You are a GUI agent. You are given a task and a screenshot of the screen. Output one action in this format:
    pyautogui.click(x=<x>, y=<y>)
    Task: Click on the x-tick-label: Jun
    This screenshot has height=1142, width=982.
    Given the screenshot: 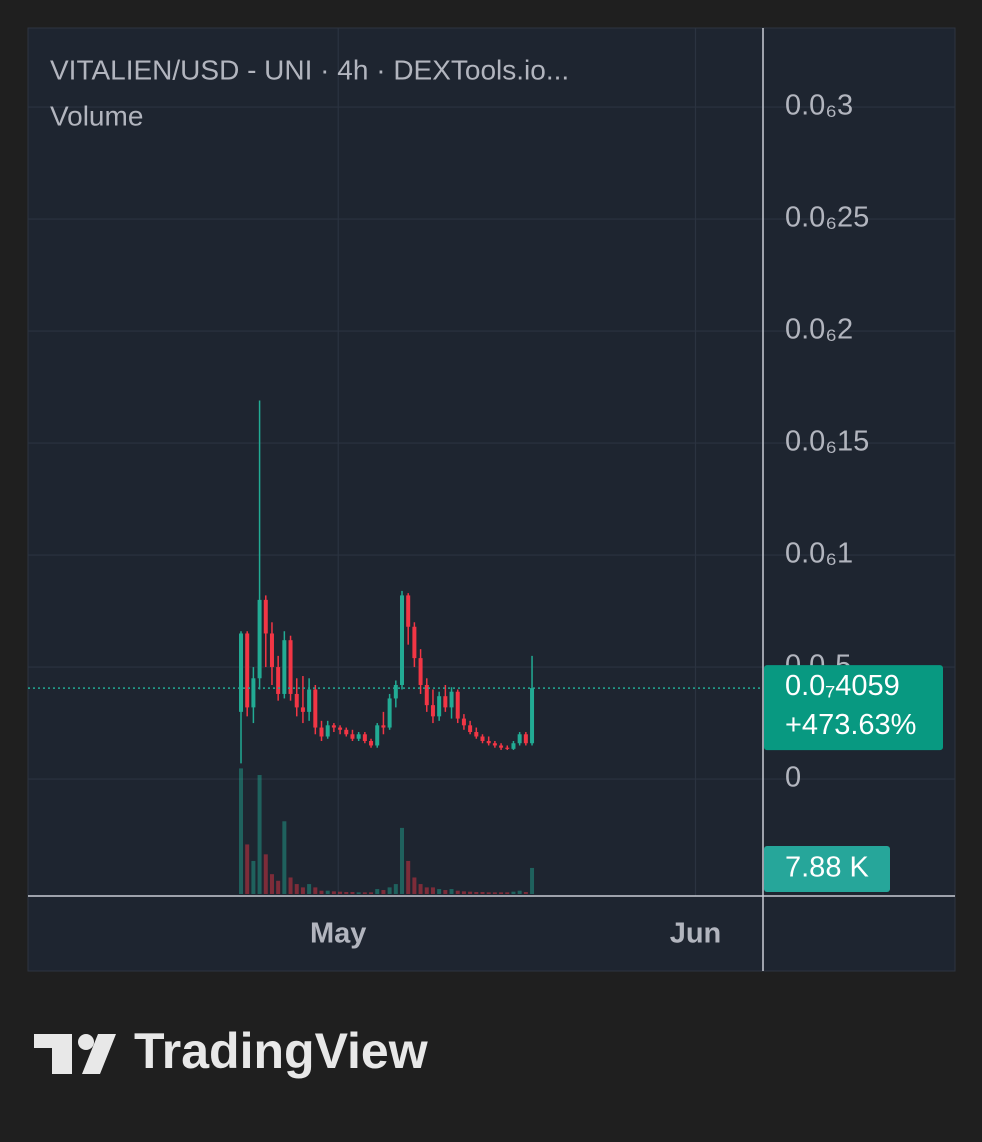 What is the action you would take?
    pyautogui.click(x=696, y=934)
    